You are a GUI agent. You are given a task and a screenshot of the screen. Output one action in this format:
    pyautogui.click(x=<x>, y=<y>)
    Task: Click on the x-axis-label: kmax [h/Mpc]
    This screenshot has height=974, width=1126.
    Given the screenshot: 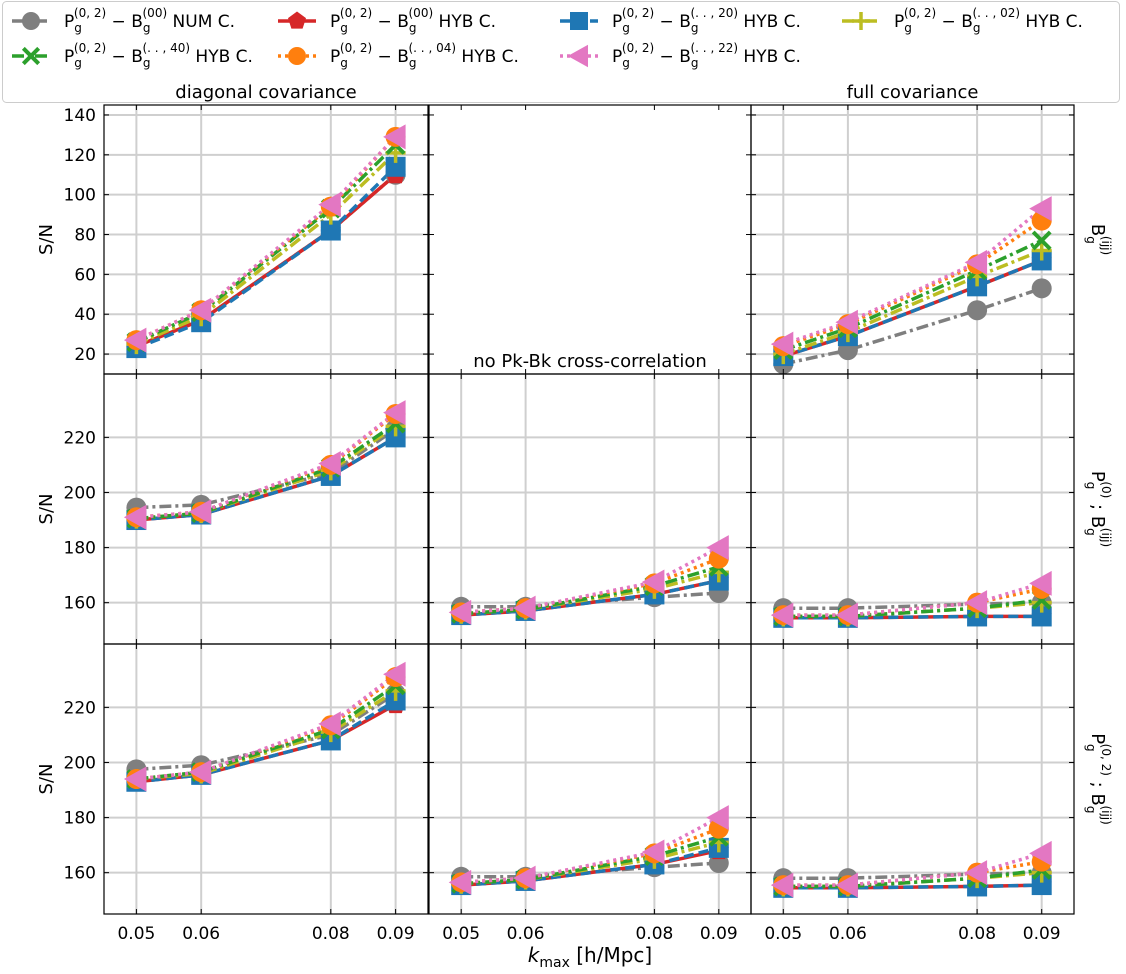 What is the action you would take?
    pyautogui.click(x=590, y=957)
    